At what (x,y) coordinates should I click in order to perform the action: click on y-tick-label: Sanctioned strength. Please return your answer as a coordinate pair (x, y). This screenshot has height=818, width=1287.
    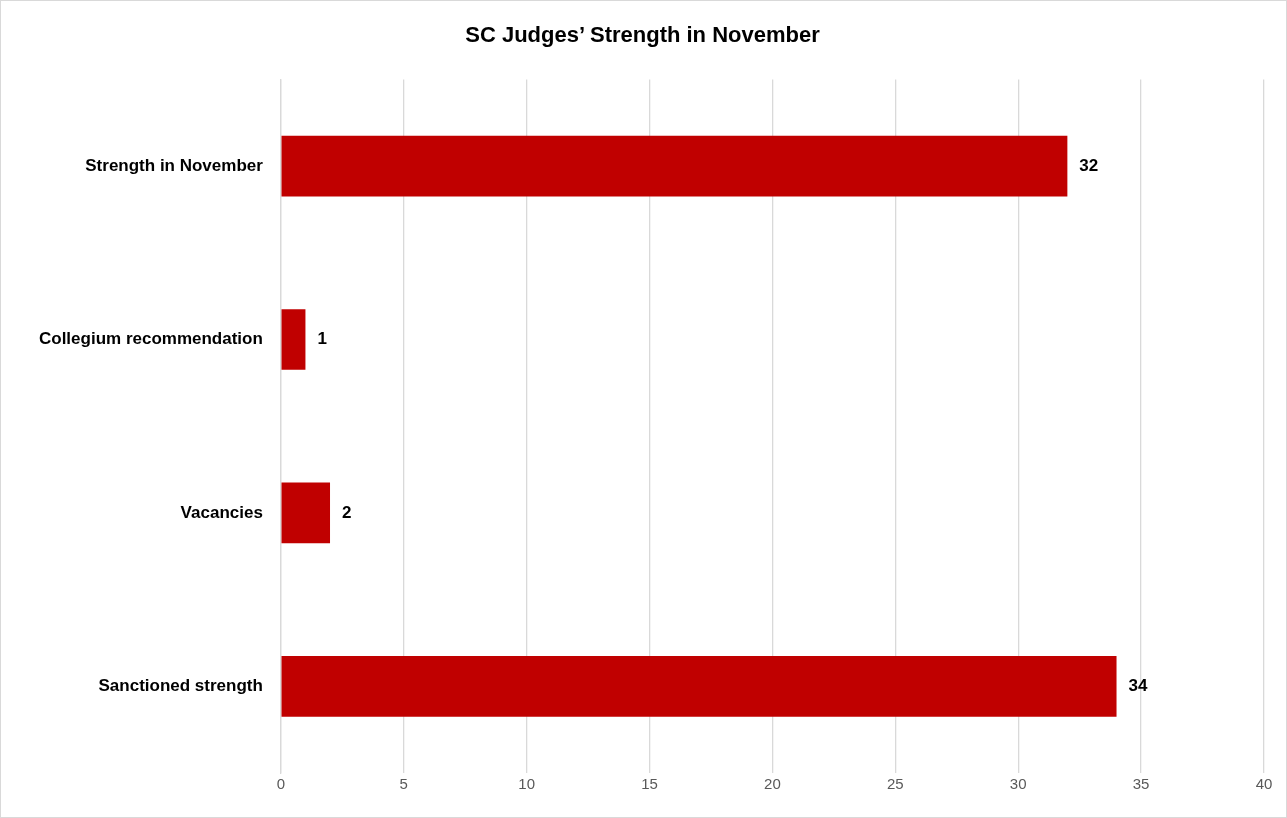
    Looking at the image, I should click on (180, 685).